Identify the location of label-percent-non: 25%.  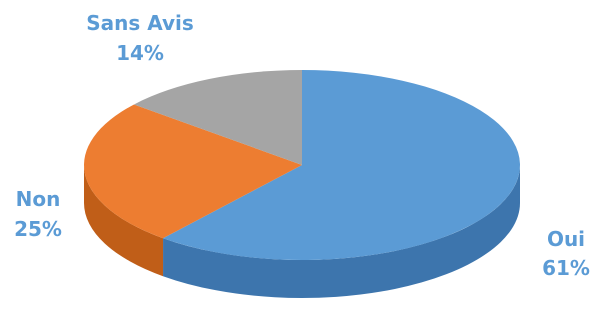
(38, 229).